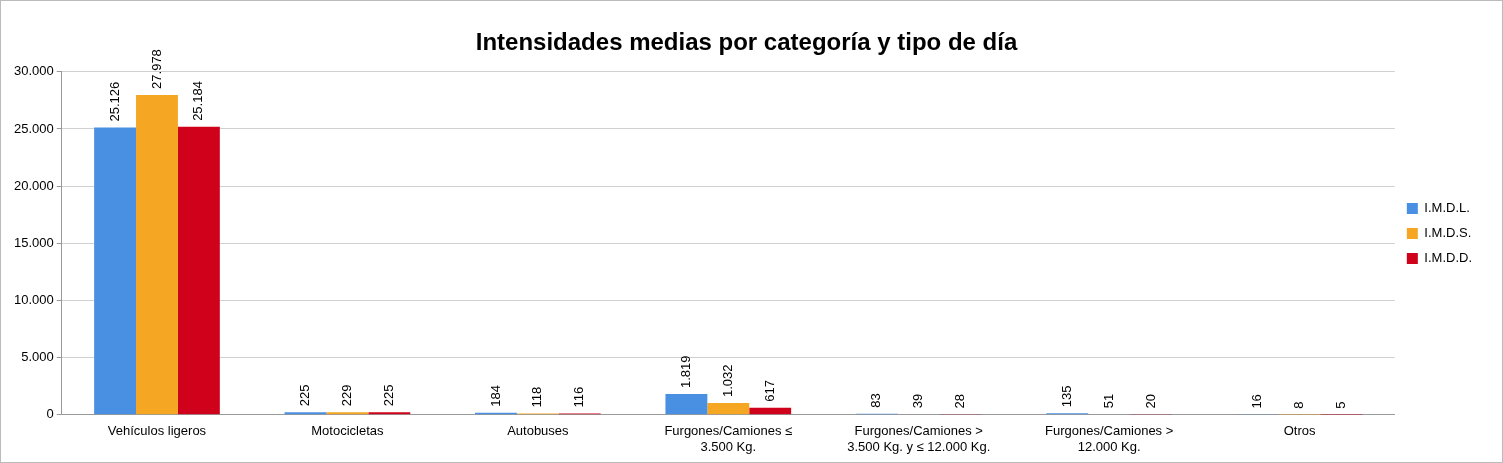 The height and width of the screenshot is (463, 1503). Describe the element at coordinates (769, 391) in the screenshot. I see `data-label: 617` at that location.